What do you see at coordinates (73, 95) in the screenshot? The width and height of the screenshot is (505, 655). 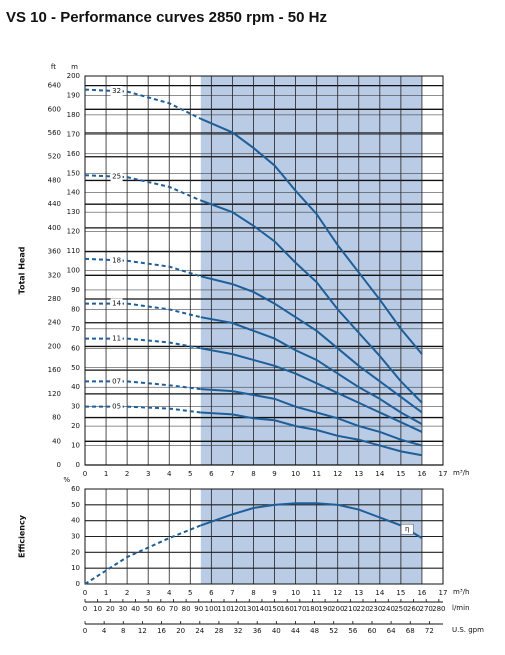 I see `y-tick-label: 190` at bounding box center [73, 95].